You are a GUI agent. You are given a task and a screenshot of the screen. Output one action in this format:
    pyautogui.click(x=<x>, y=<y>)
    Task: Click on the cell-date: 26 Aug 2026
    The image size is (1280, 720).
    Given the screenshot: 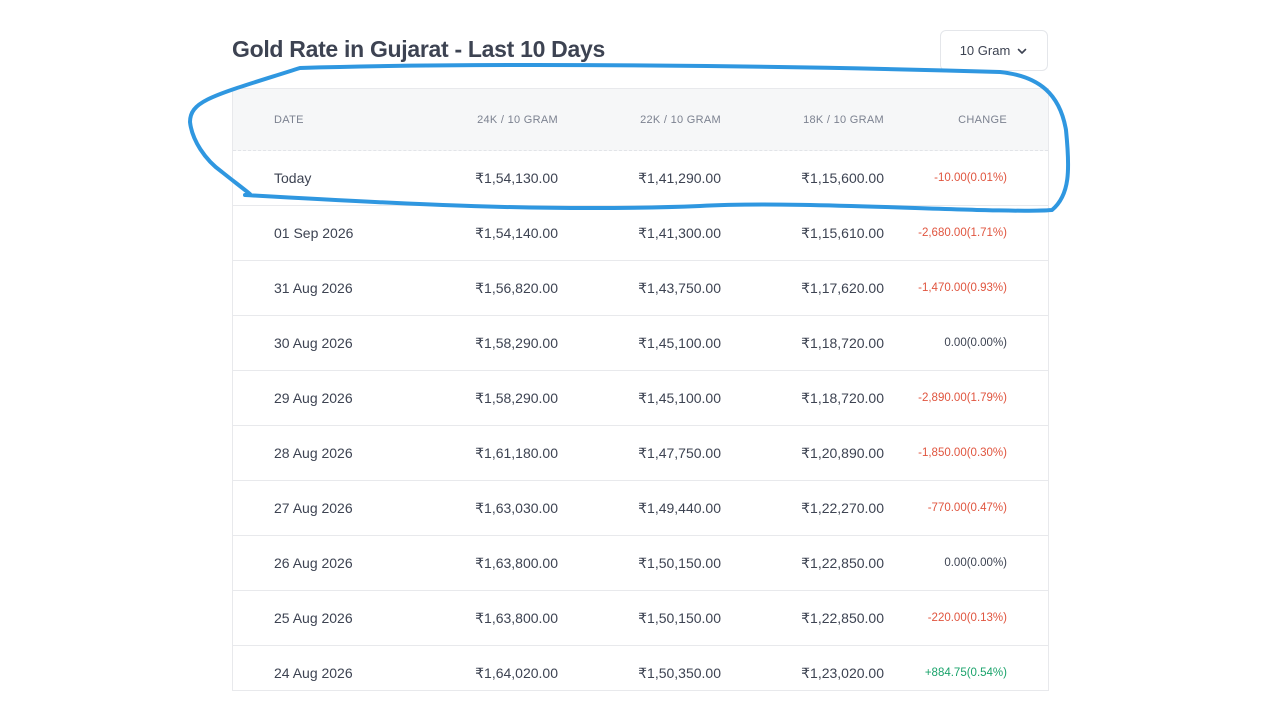 What is the action you would take?
    pyautogui.click(x=313, y=563)
    